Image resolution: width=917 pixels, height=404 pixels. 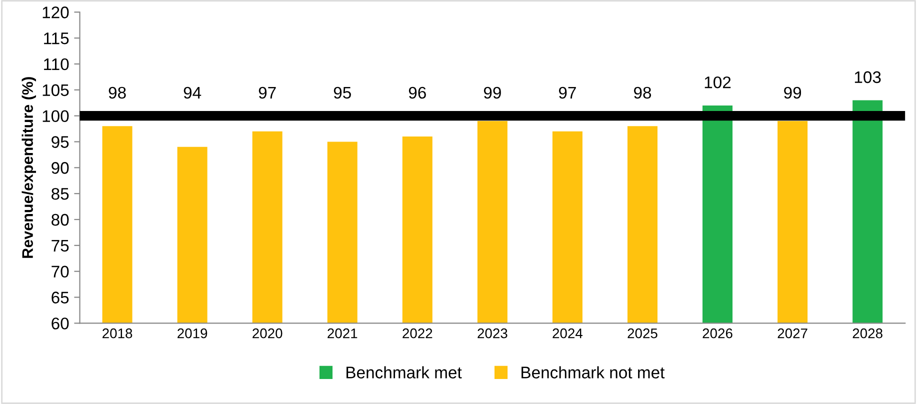 I want to click on y-tick-label: 65, so click(x=60, y=298).